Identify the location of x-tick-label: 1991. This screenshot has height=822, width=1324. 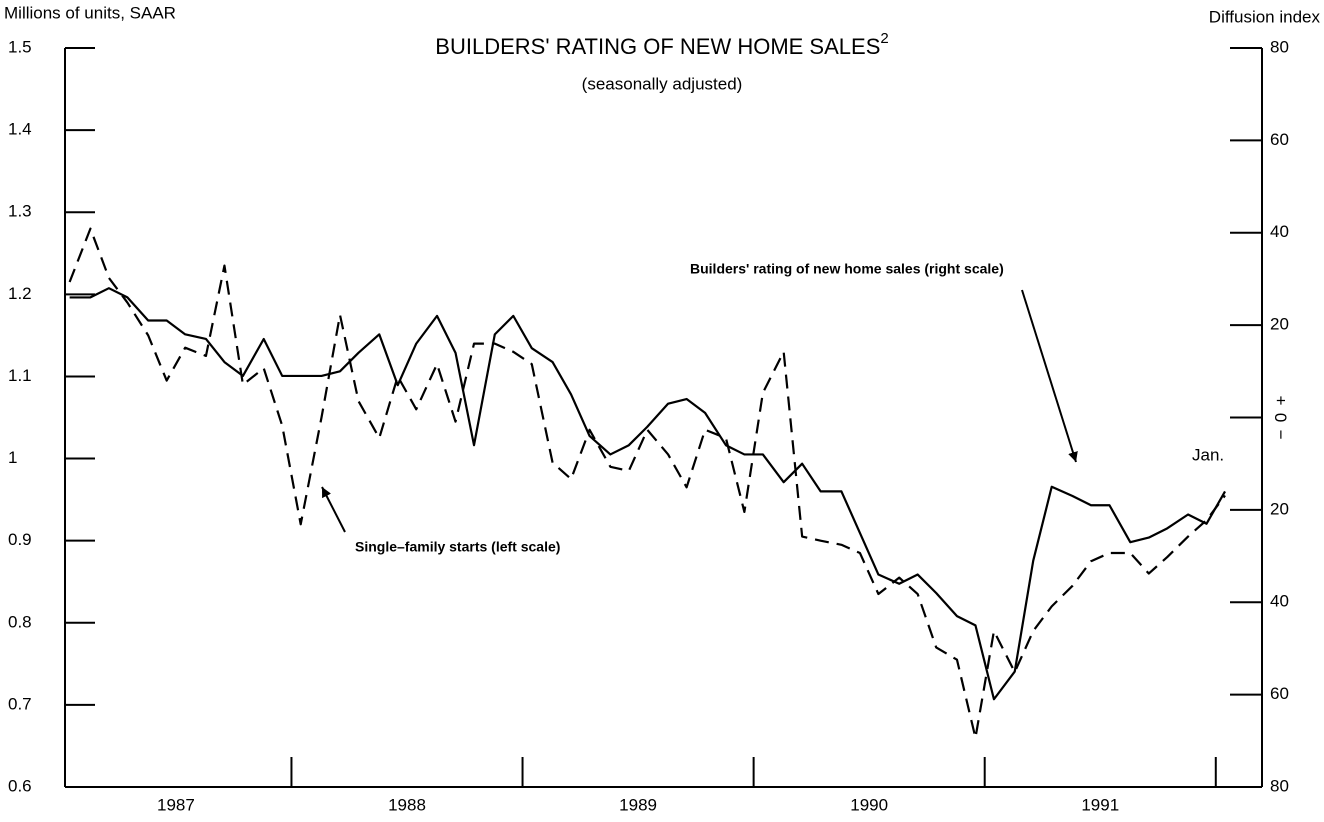
(1100, 804).